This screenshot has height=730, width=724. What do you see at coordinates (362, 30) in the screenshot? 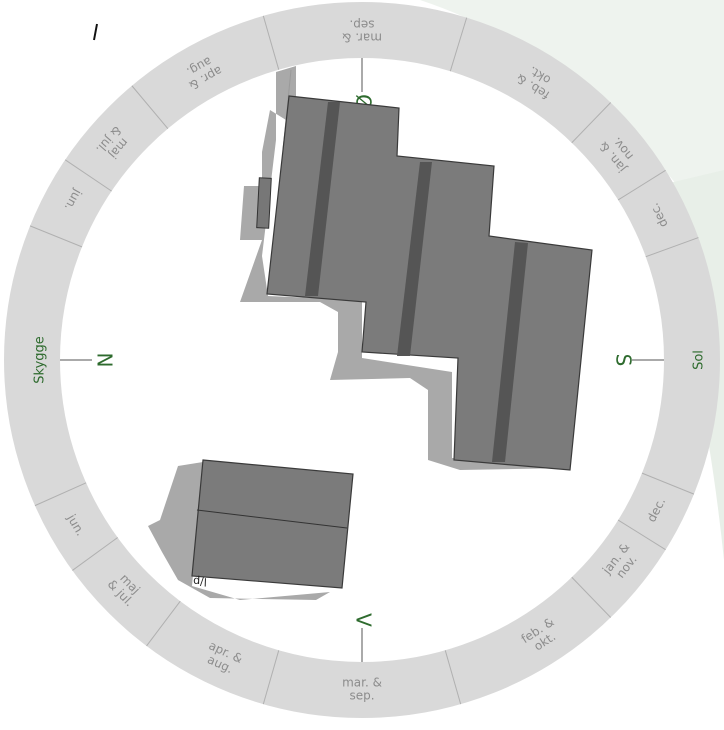
I see `month-label-upper-3: mar. &sep.` at bounding box center [362, 30].